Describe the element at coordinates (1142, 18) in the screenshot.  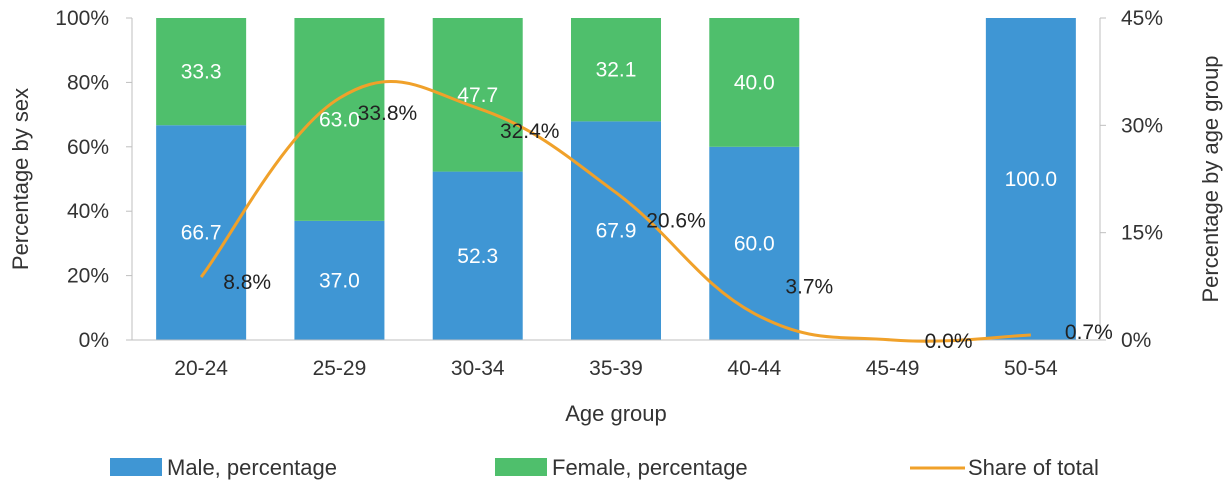
I see `y-tick-label-right: 45%` at that location.